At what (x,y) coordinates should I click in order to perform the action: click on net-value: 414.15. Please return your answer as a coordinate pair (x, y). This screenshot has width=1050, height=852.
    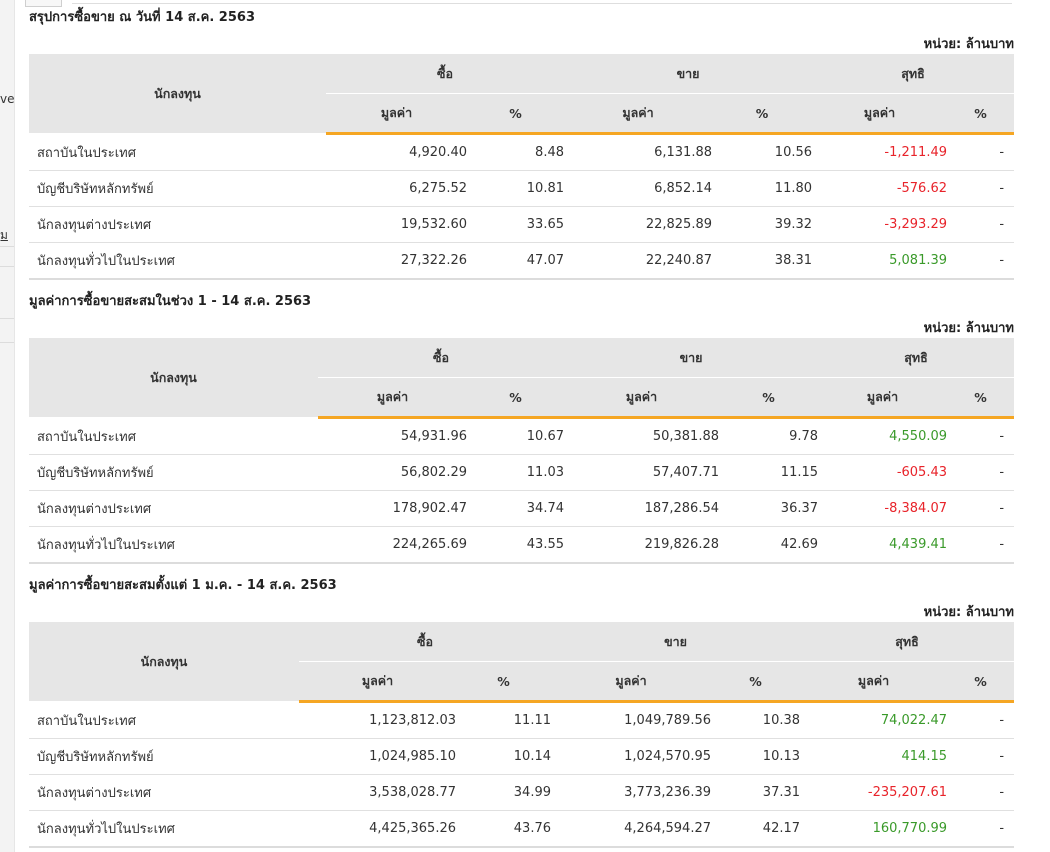
    Looking at the image, I should click on (874, 756).